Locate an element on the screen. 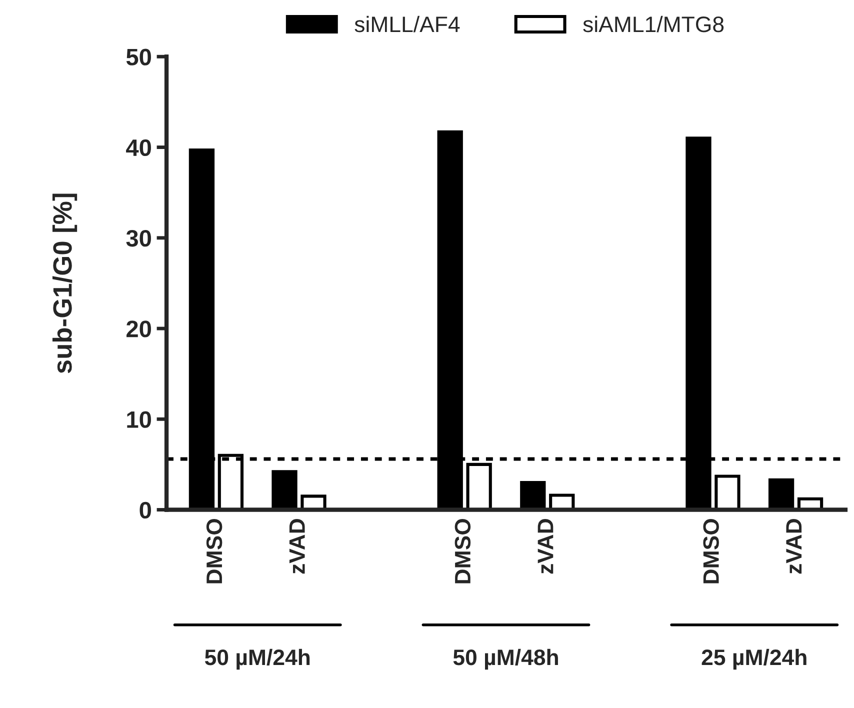 The width and height of the screenshot is (854, 708). y-tick-label: 0 is located at coordinates (145, 510).